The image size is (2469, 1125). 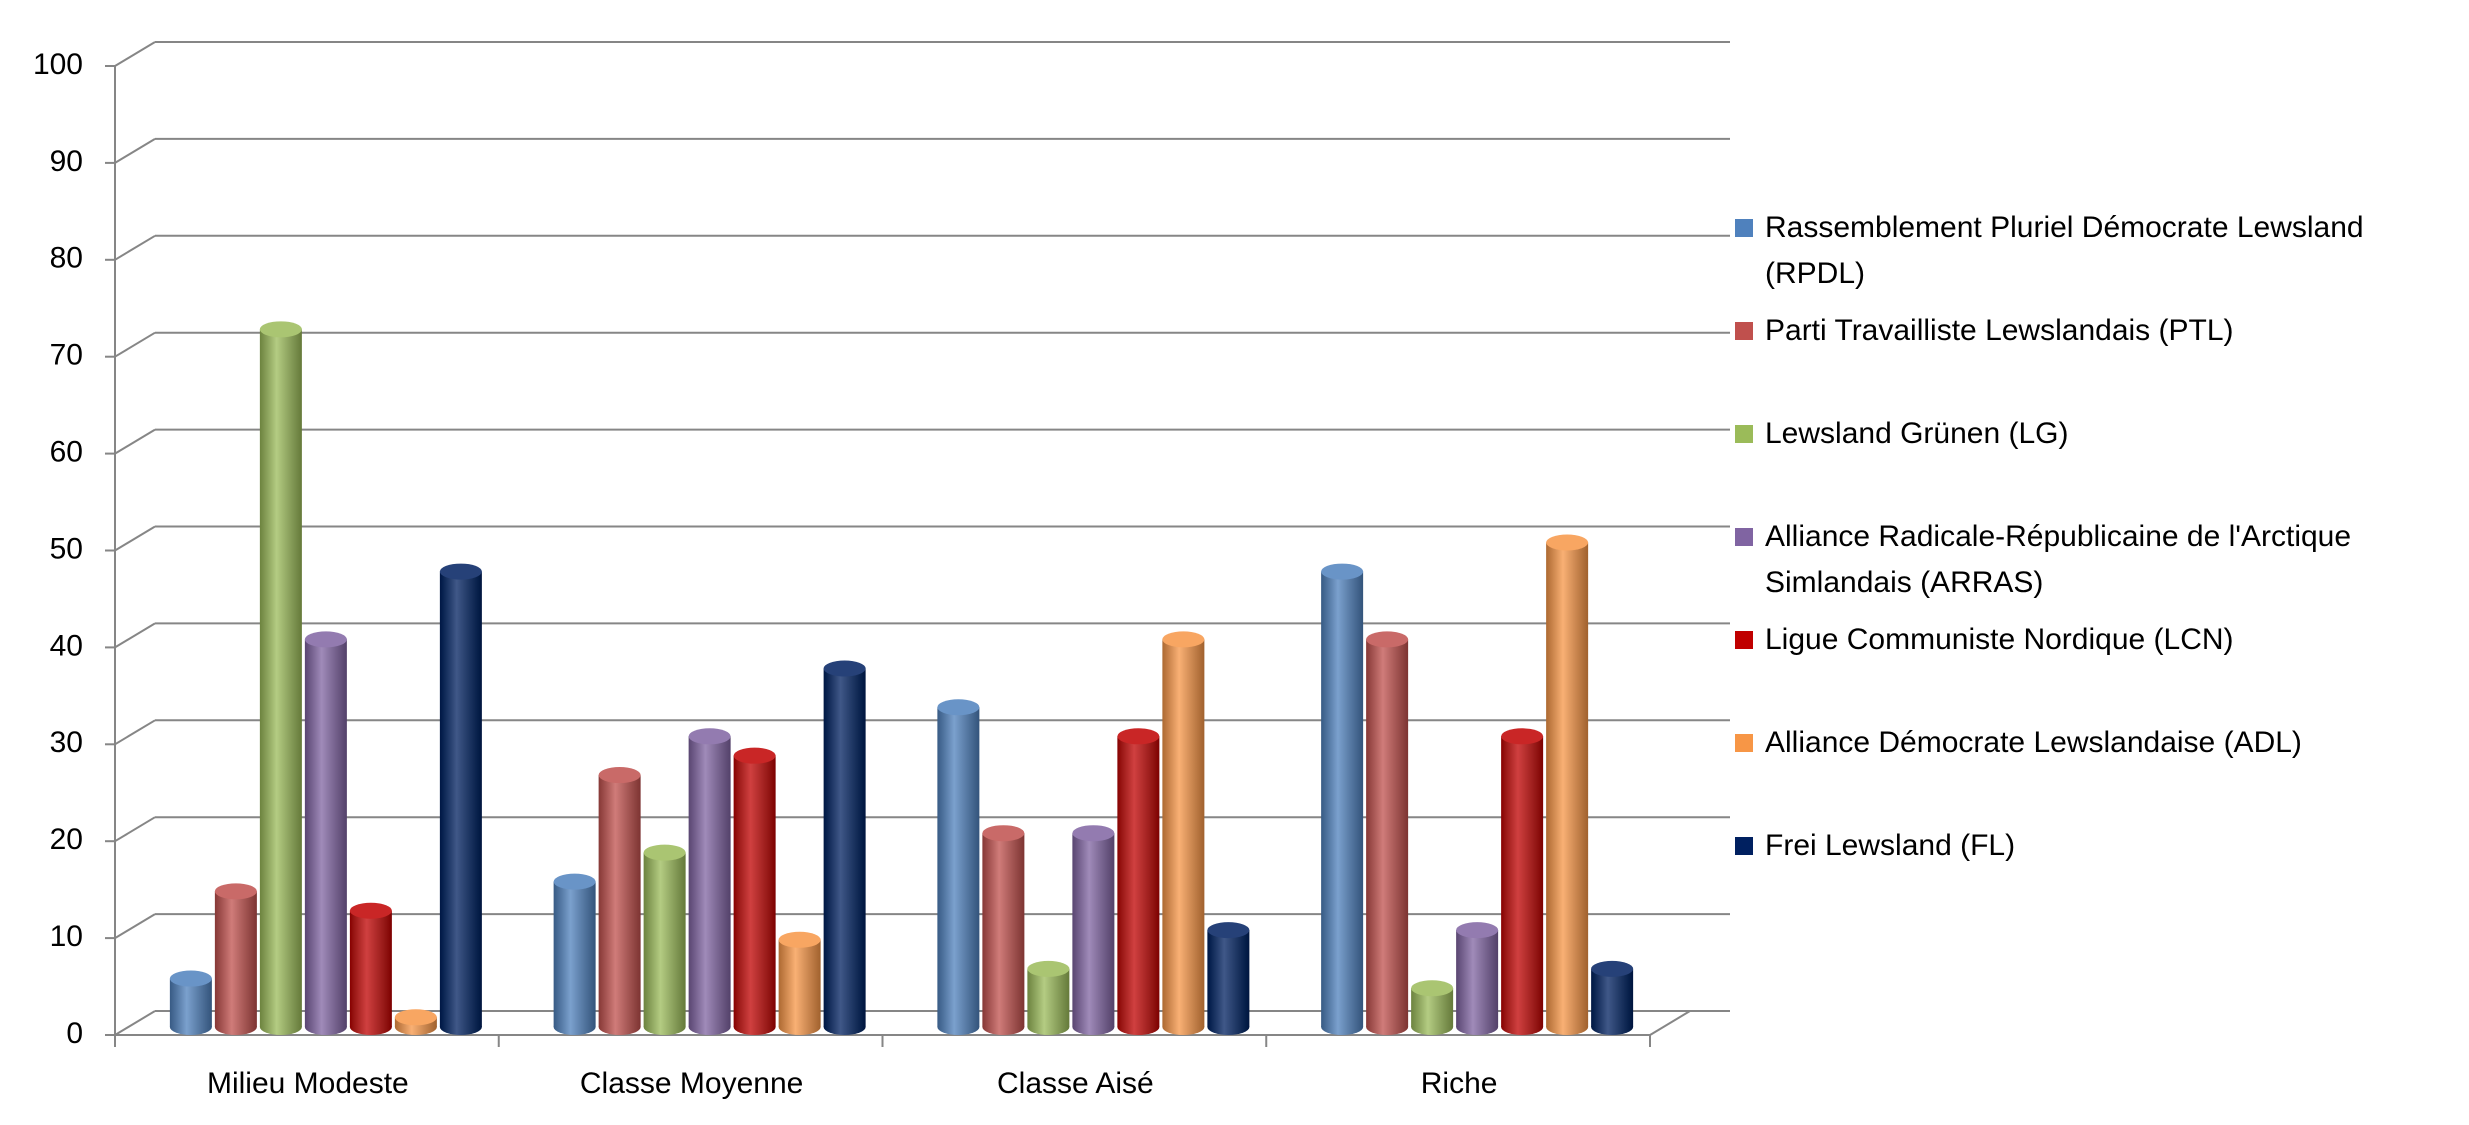 What do you see at coordinates (66, 742) in the screenshot?
I see `y-tick-label: 30` at bounding box center [66, 742].